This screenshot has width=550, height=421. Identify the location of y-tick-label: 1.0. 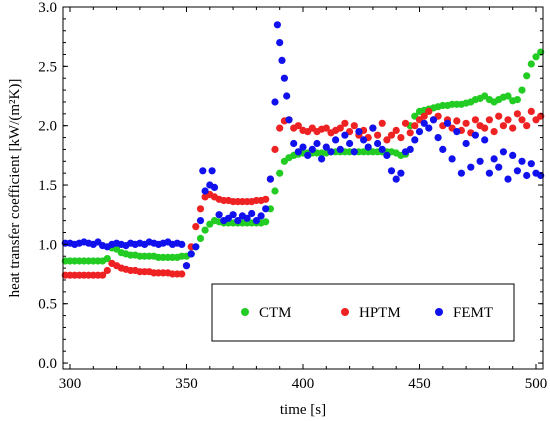
(47, 245).